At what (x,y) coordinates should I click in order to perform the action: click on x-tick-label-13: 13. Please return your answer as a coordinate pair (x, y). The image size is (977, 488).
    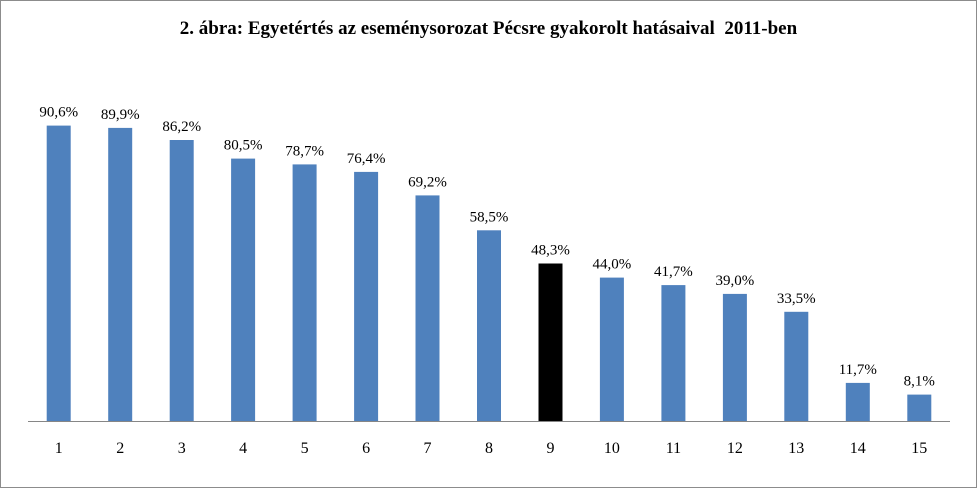
    Looking at the image, I should click on (796, 448).